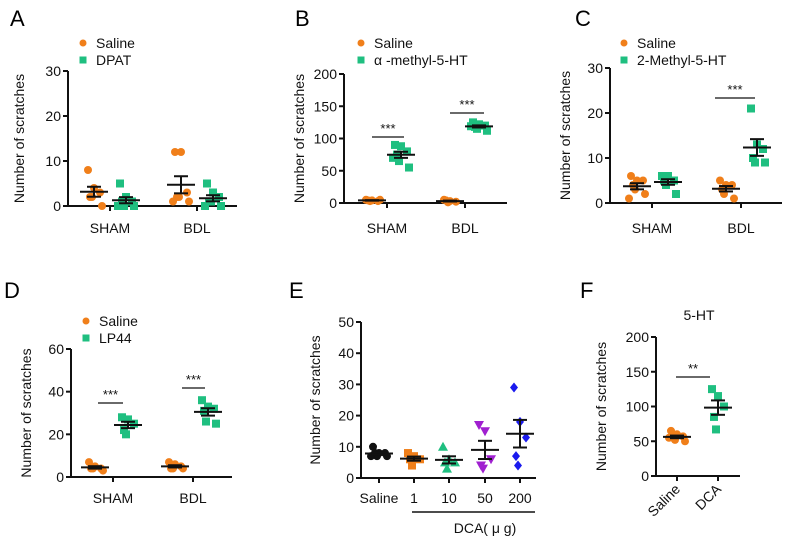  I want to click on legend-label: 2-Methyl-5-HT, so click(682, 60).